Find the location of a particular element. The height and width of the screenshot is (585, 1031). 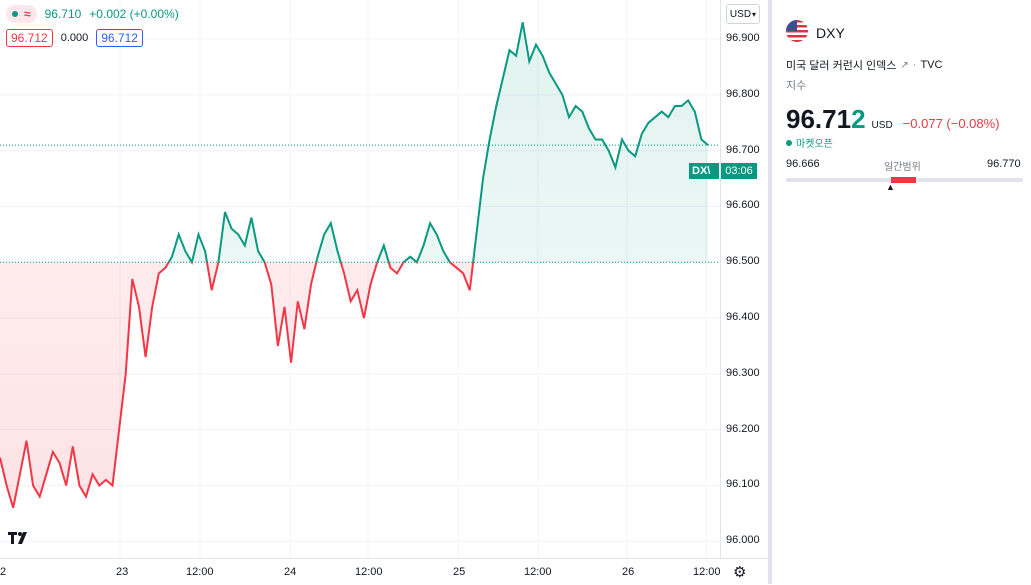

settings-gear-icon: ⚙ is located at coordinates (740, 572).